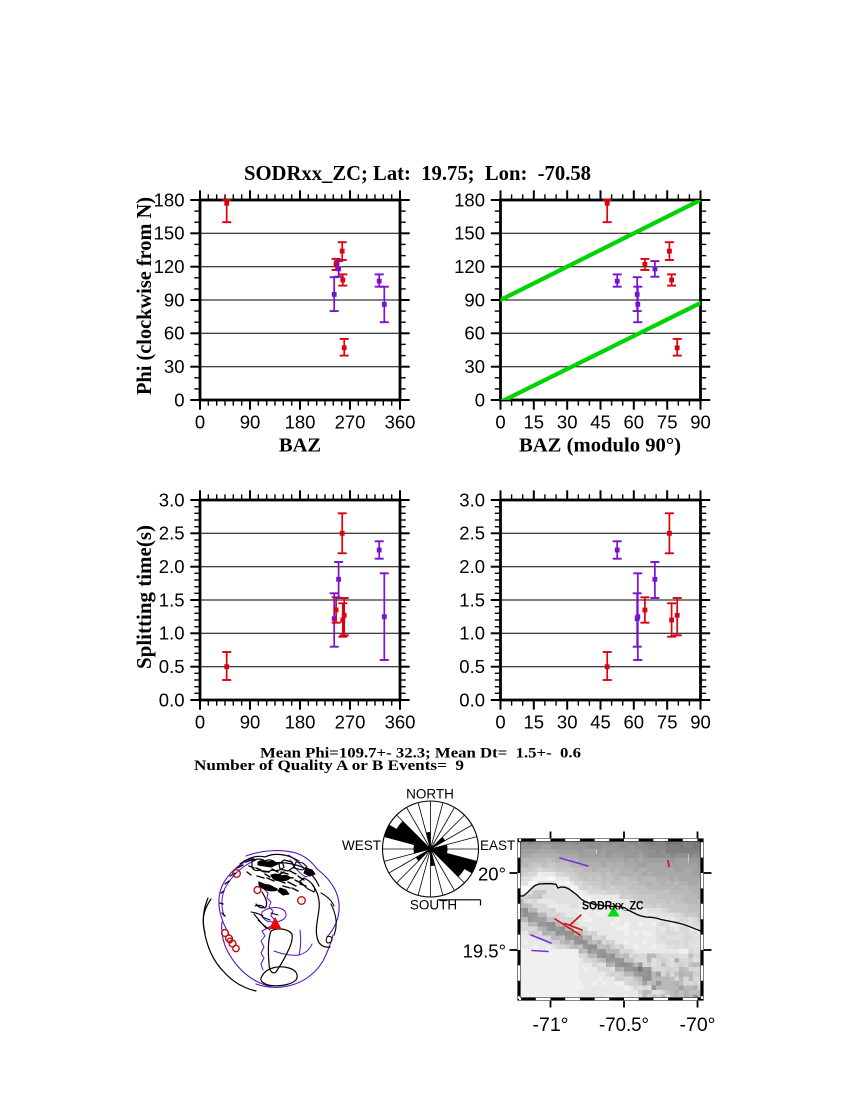  What do you see at coordinates (144, 296) in the screenshot?
I see `svg-text: Phi (clockwise from N)` at bounding box center [144, 296].